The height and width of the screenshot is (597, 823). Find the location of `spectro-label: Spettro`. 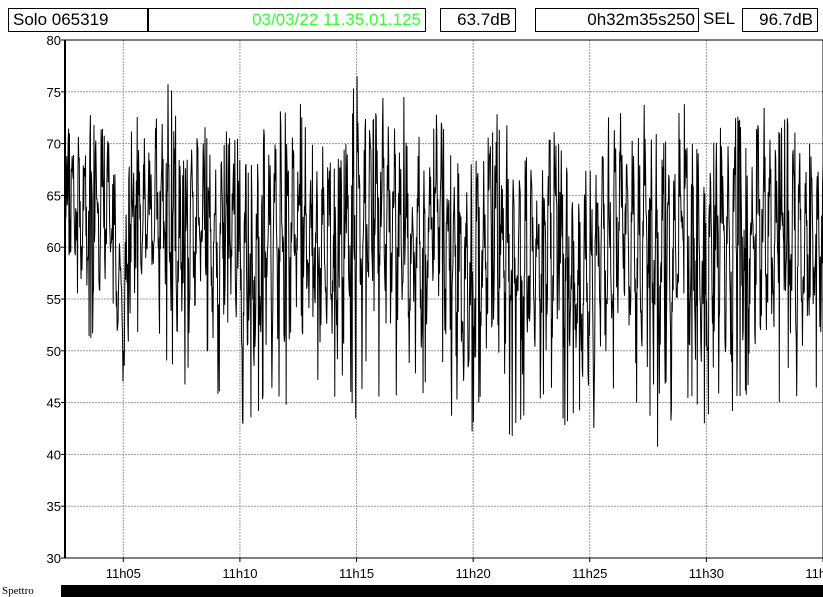

spectro-label: Spettro is located at coordinates (18, 591).